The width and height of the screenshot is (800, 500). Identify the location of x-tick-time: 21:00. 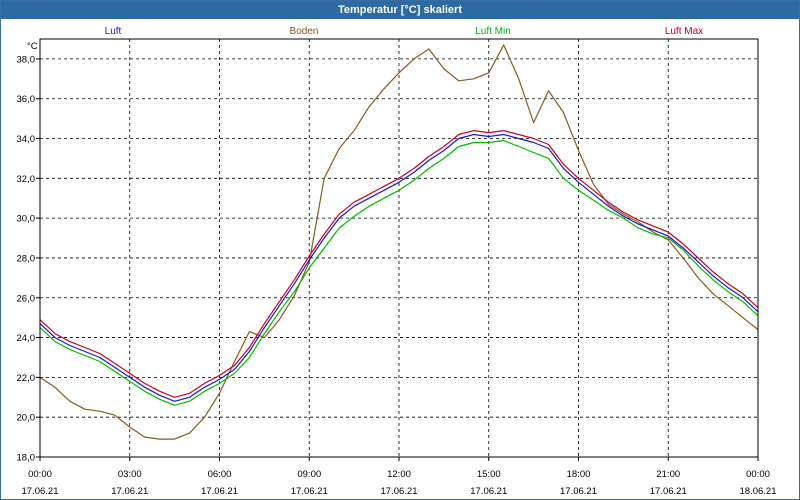
(668, 474).